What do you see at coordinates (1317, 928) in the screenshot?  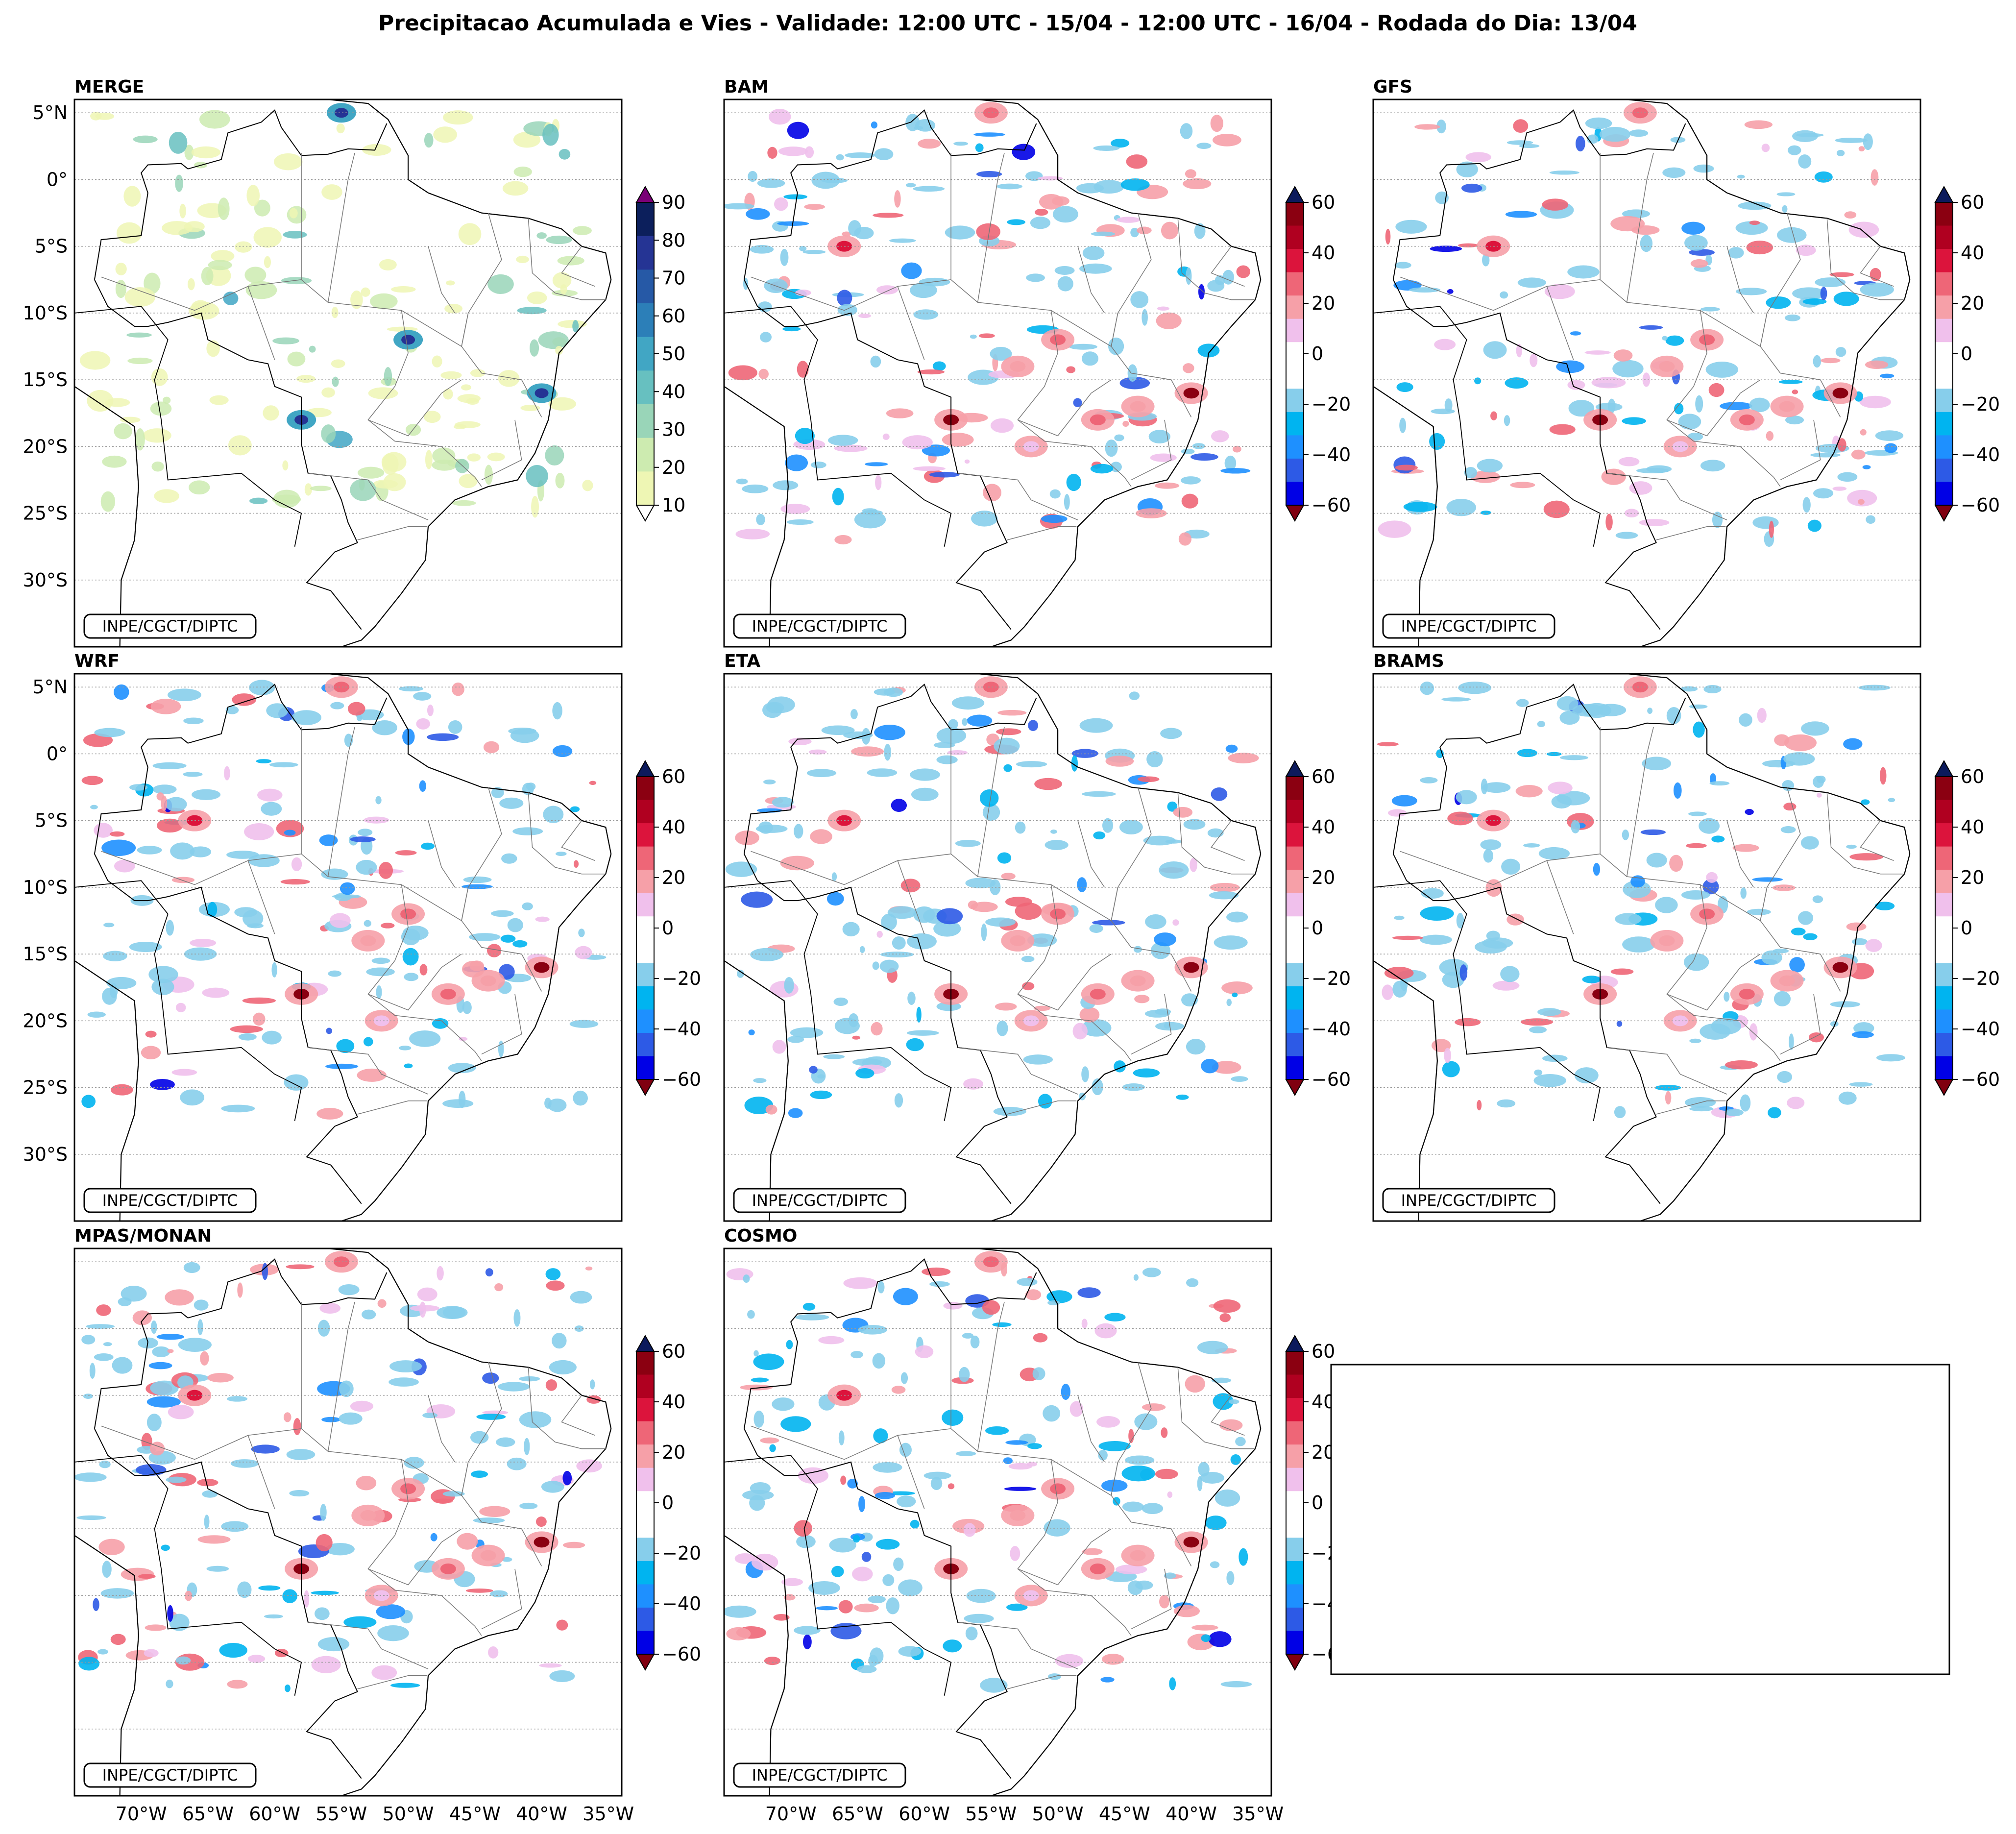 I see `colorbar-tick-label: 0` at bounding box center [1317, 928].